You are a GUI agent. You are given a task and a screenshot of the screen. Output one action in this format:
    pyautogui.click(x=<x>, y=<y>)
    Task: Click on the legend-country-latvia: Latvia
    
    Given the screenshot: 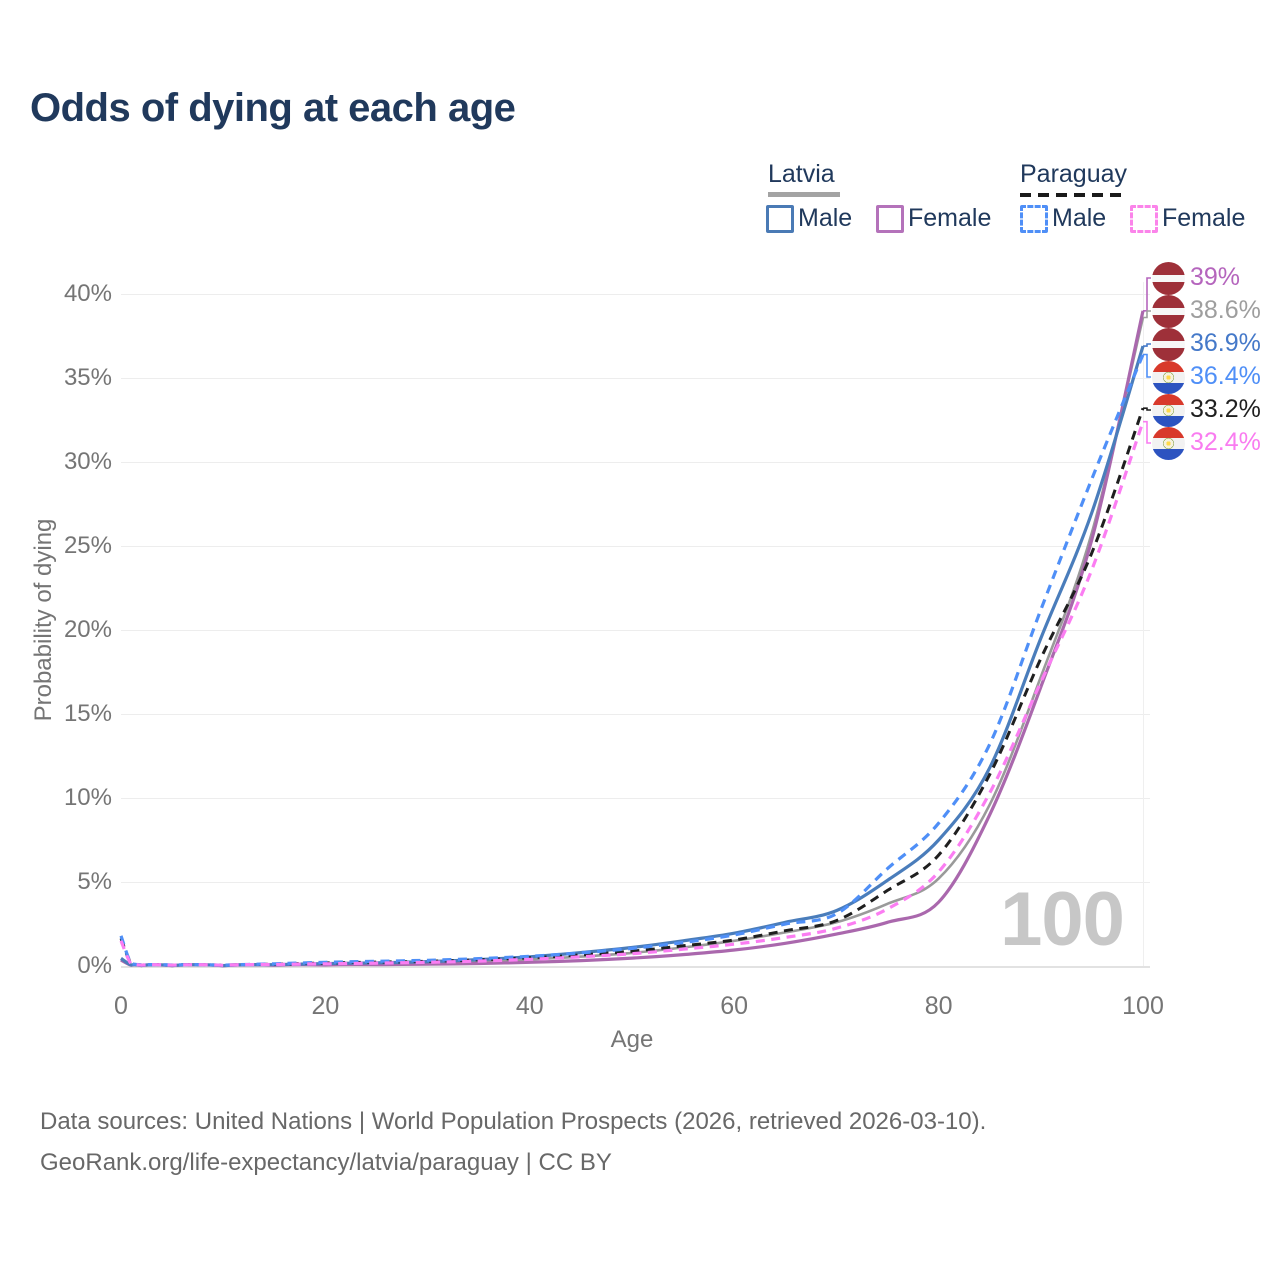 What is the action you would take?
    pyautogui.click(x=801, y=174)
    